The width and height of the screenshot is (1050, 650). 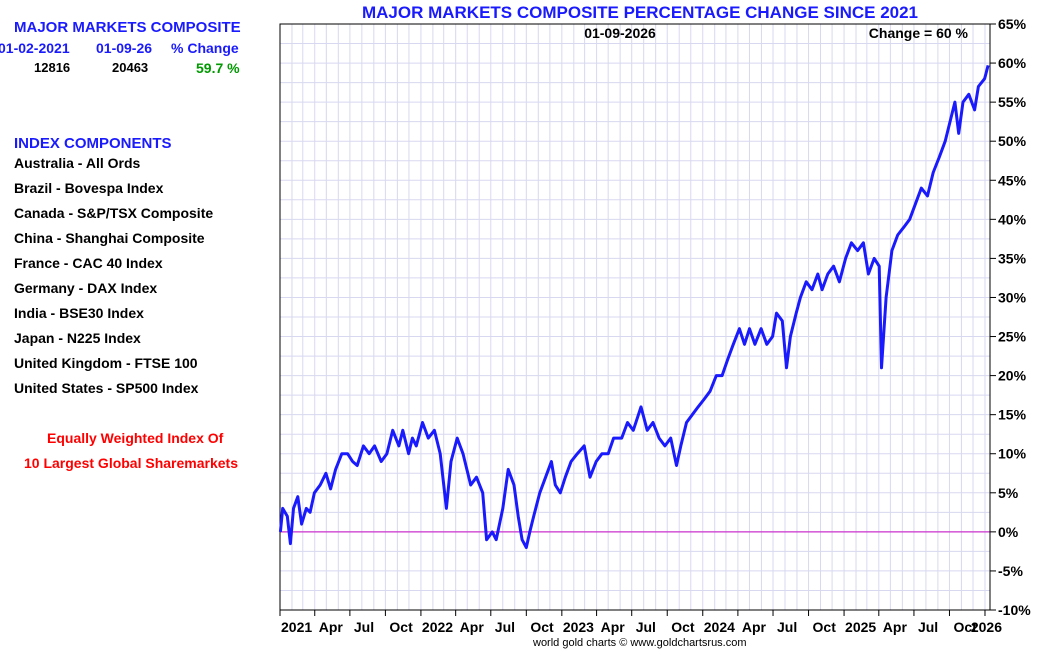 What do you see at coordinates (1012, 219) in the screenshot?
I see `y-tick-label: 40%` at bounding box center [1012, 219].